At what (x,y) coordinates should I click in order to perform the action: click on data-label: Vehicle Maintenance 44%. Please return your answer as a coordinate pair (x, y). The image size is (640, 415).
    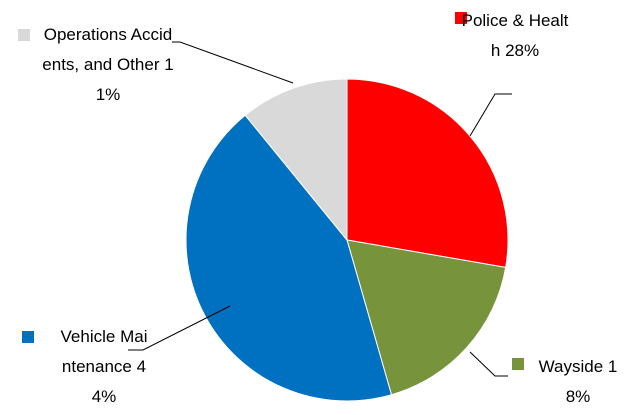
    Looking at the image, I should click on (104, 367).